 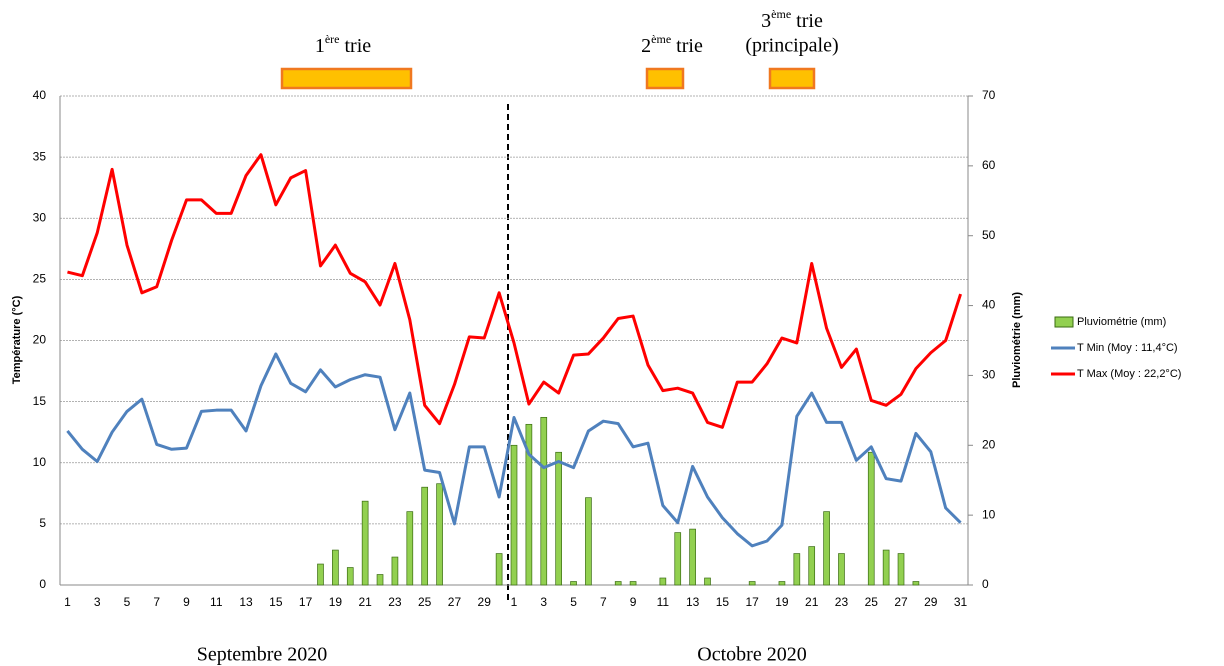 I want to click on y2-tick-label: 30, so click(x=989, y=375).